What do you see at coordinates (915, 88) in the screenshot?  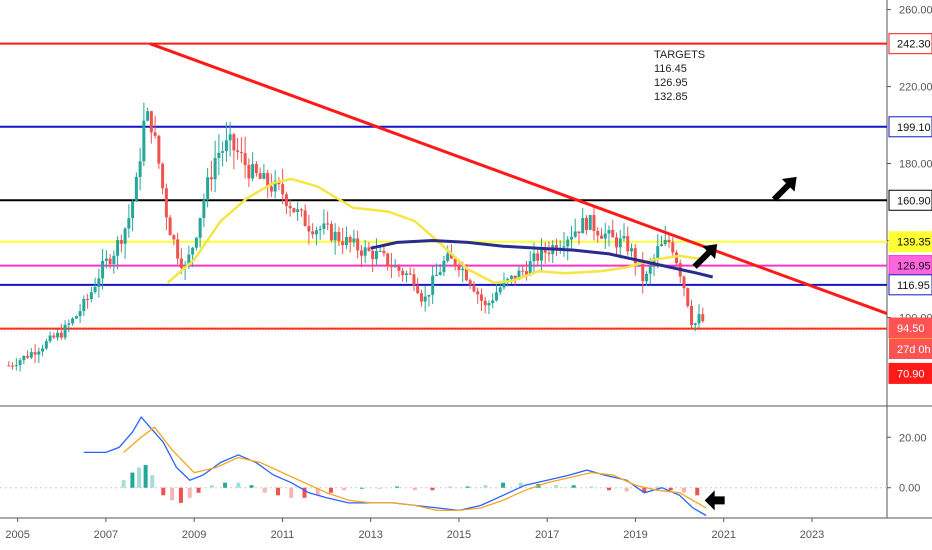 I see `price-tick-label: 220.00` at bounding box center [915, 88].